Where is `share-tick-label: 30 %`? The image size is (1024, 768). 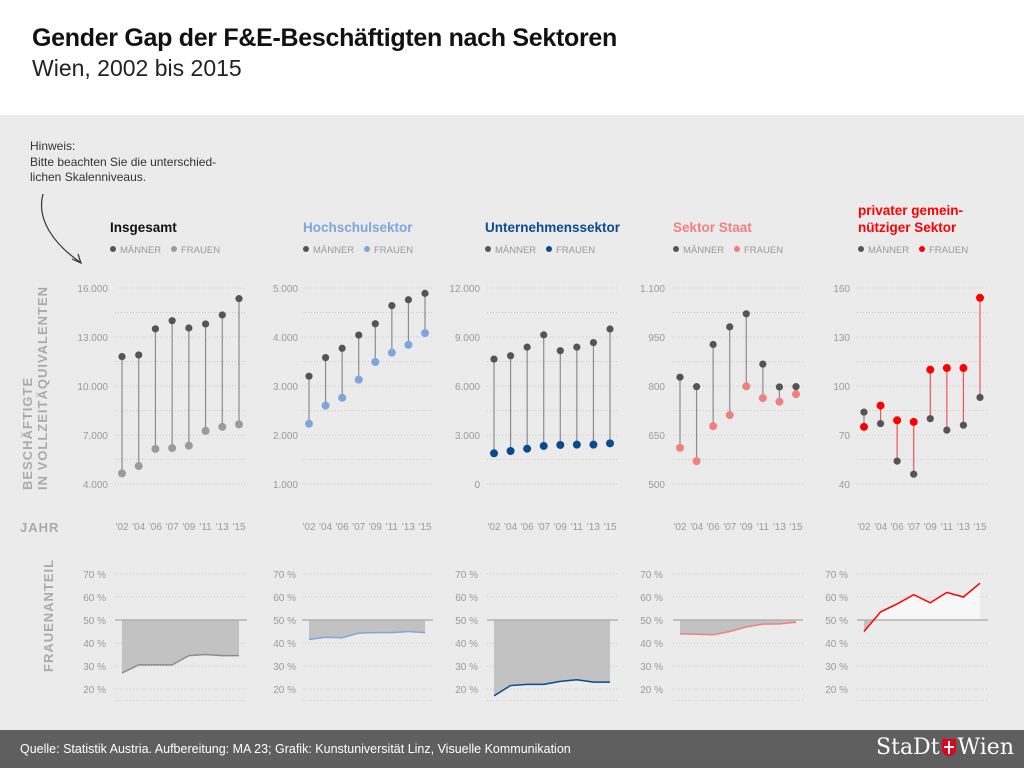 share-tick-label: 30 % is located at coordinates (284, 667).